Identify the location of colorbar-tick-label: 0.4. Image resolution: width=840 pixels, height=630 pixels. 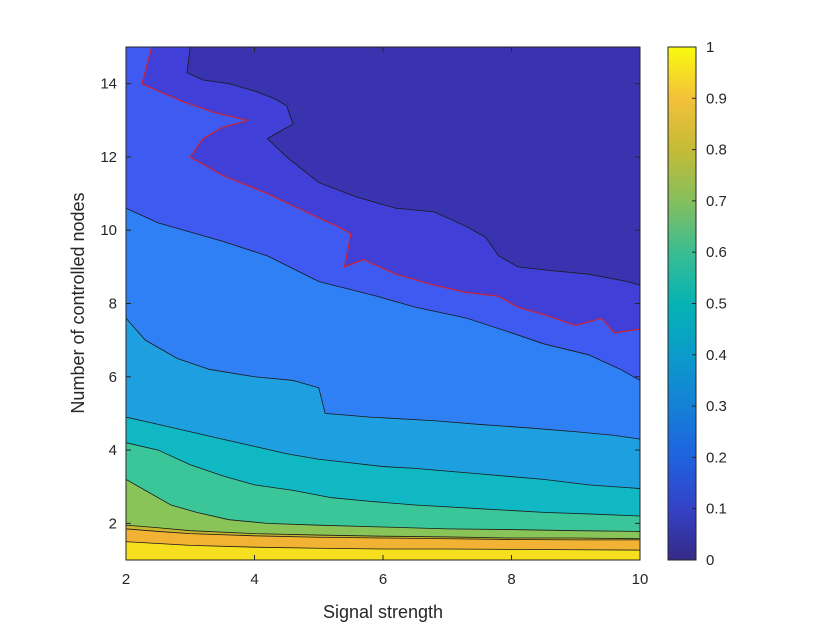
(716, 355).